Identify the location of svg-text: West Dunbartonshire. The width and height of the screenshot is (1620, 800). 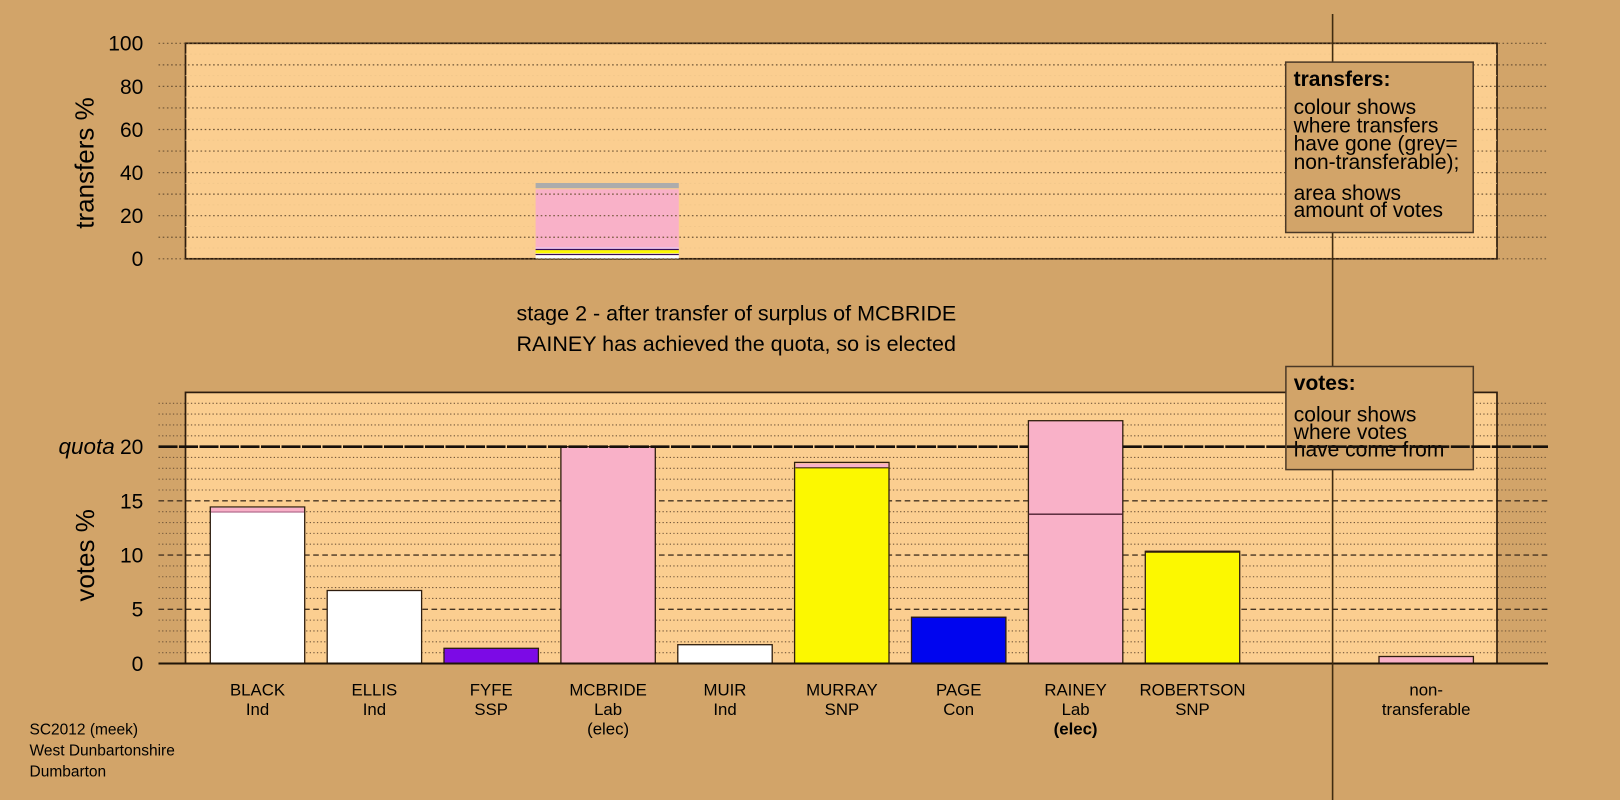
(102, 750).